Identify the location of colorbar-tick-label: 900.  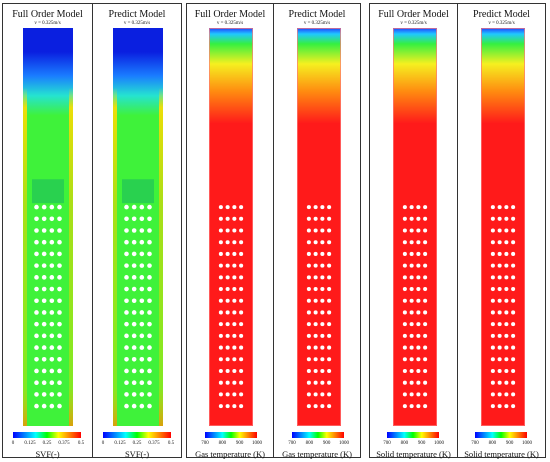
(509, 443).